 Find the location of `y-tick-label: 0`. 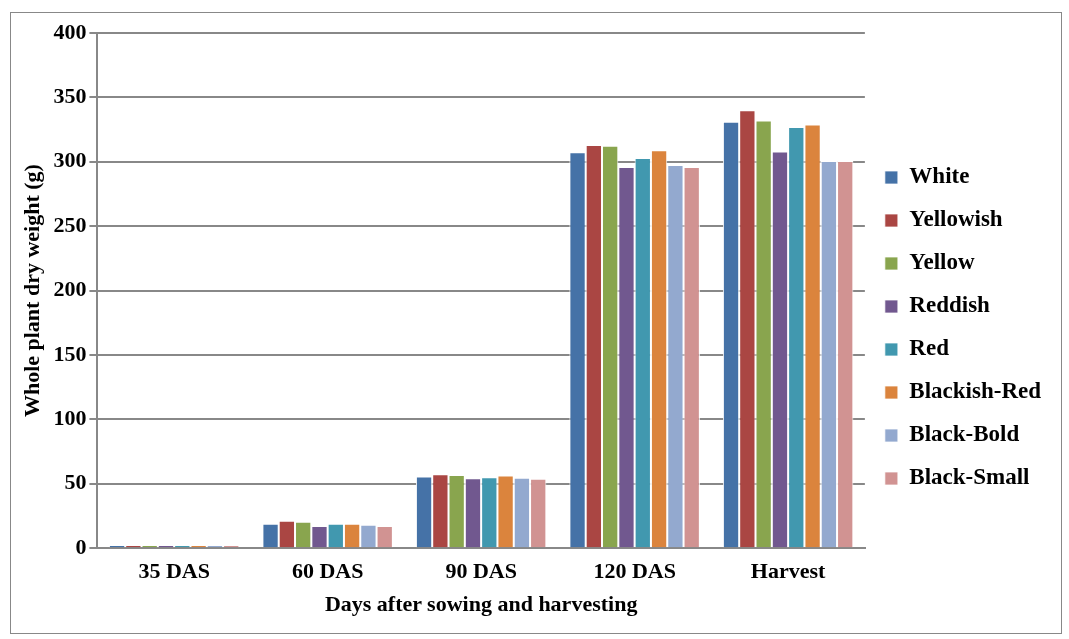

y-tick-label: 0 is located at coordinates (81, 546).